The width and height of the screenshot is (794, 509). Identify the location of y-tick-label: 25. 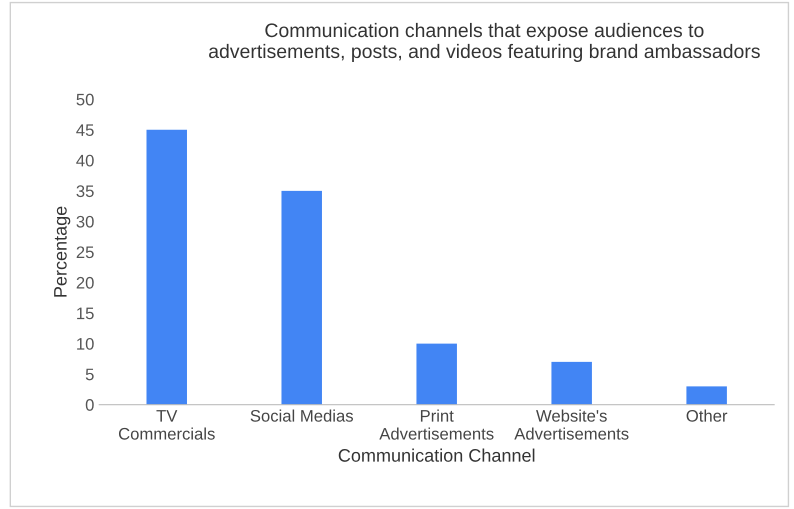
(85, 252).